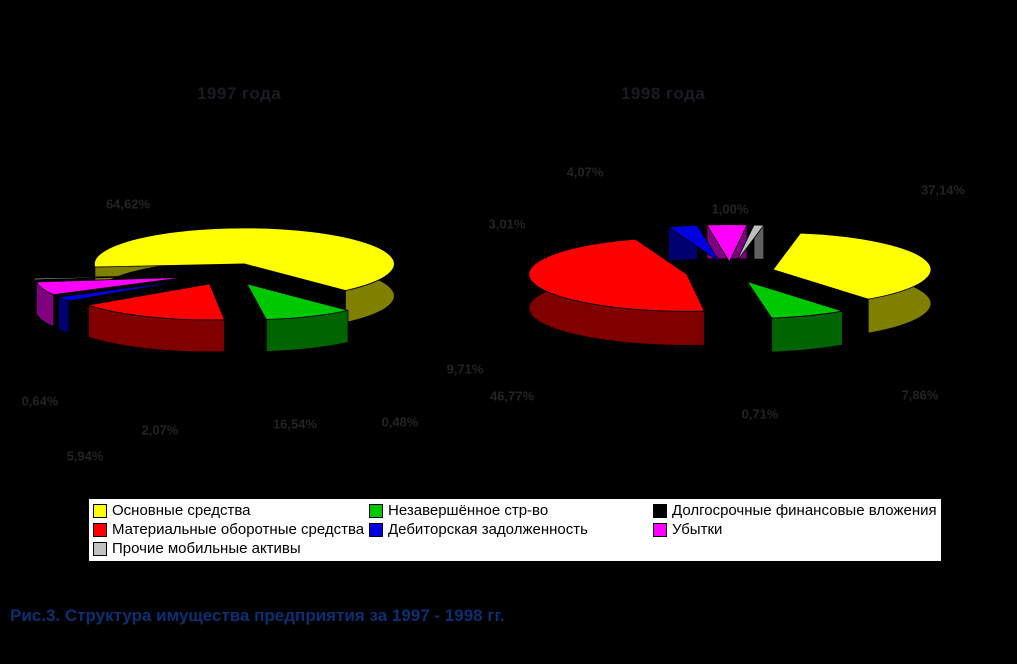 This screenshot has height=664, width=1017. I want to click on legend-label: Материальные оборотные средства, so click(238, 529).